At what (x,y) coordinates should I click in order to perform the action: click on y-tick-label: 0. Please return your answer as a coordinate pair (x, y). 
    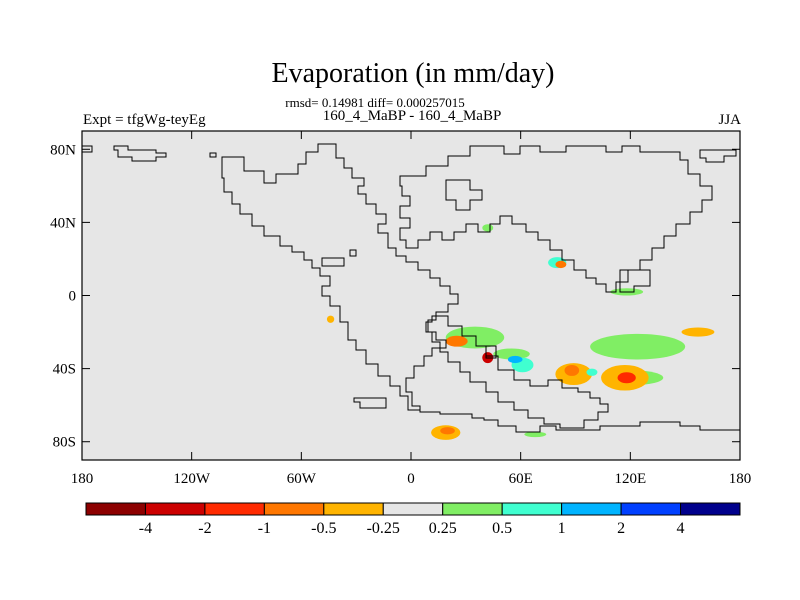
    Looking at the image, I should click on (73, 297).